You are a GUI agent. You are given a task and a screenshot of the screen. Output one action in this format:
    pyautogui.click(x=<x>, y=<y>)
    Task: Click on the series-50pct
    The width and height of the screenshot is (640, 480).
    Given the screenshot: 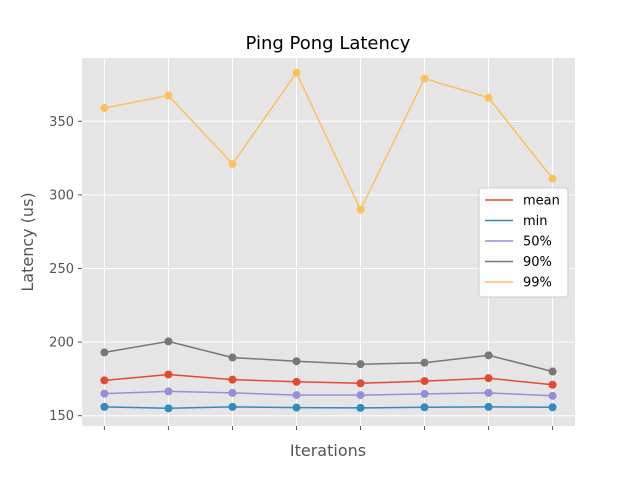 What is the action you would take?
    pyautogui.click(x=328, y=393)
    